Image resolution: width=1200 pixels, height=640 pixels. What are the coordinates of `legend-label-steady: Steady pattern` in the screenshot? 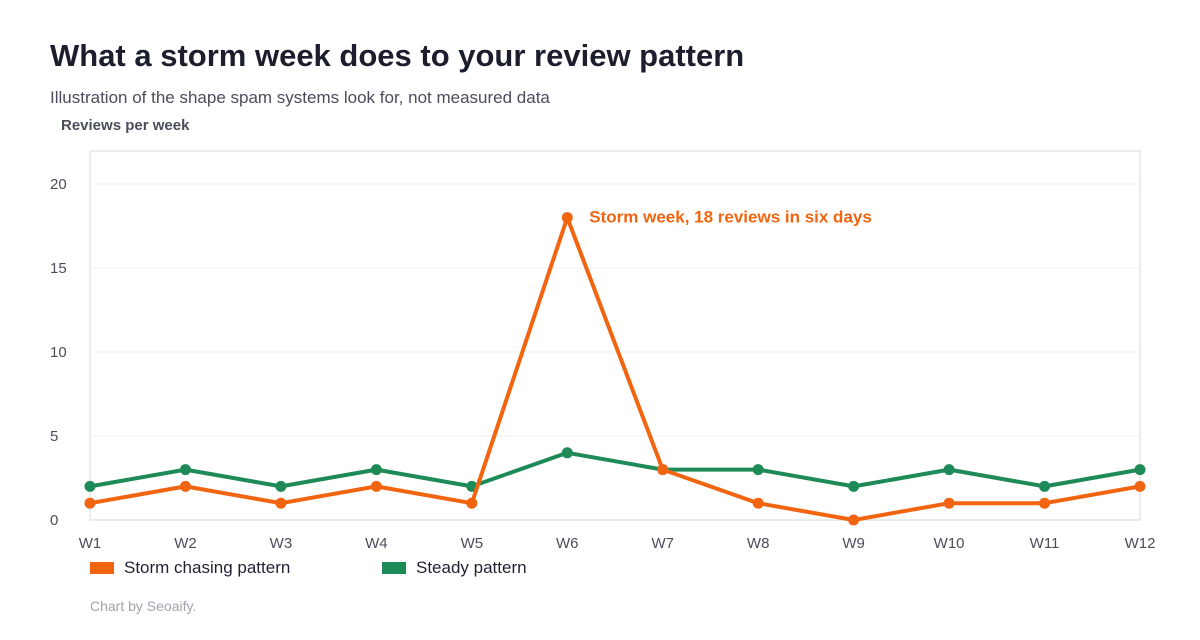 It's located at (471, 567).